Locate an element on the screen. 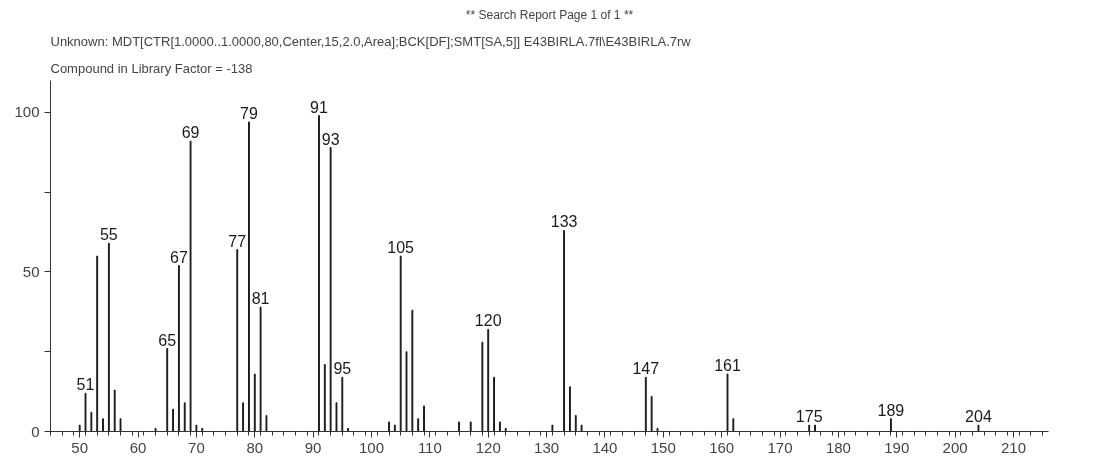 Image resolution: width=1098 pixels, height=461 pixels. text: Compound in Library Factor = -138 is located at coordinates (151, 68).